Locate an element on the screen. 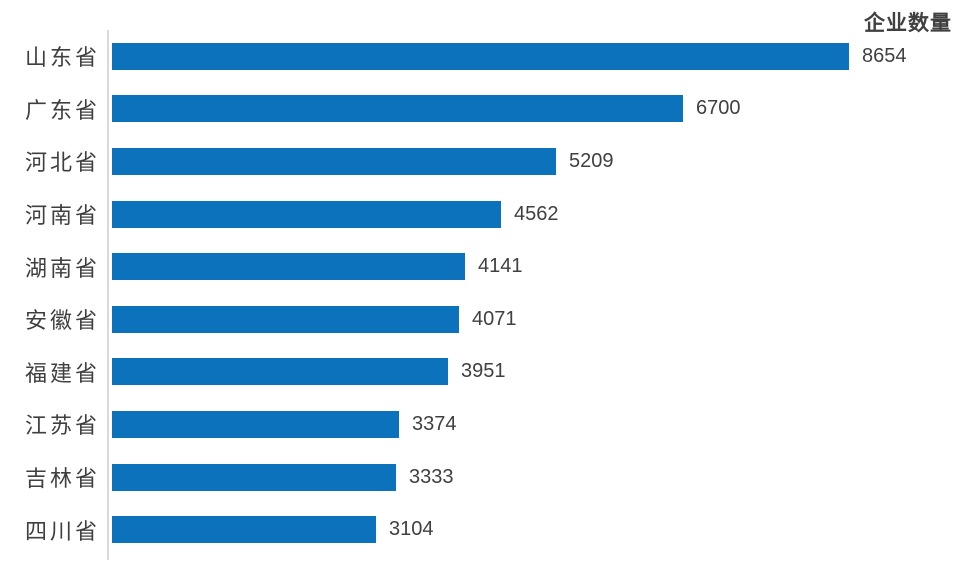  y-axis-line is located at coordinates (108, 295).